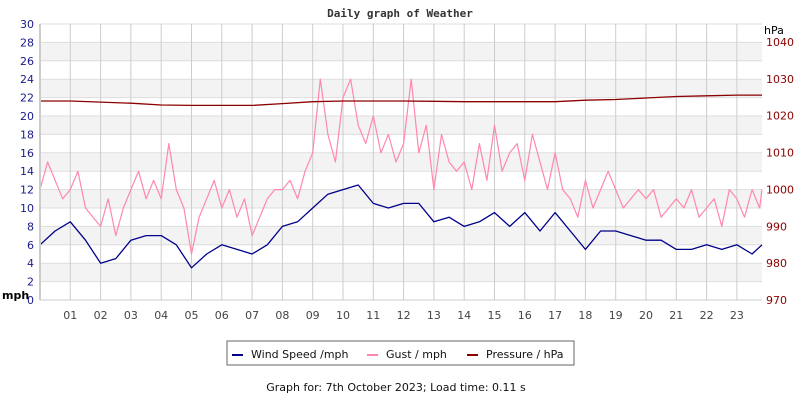  Describe the element at coordinates (776, 226) in the screenshot. I see `right-tick-label: 990` at that location.